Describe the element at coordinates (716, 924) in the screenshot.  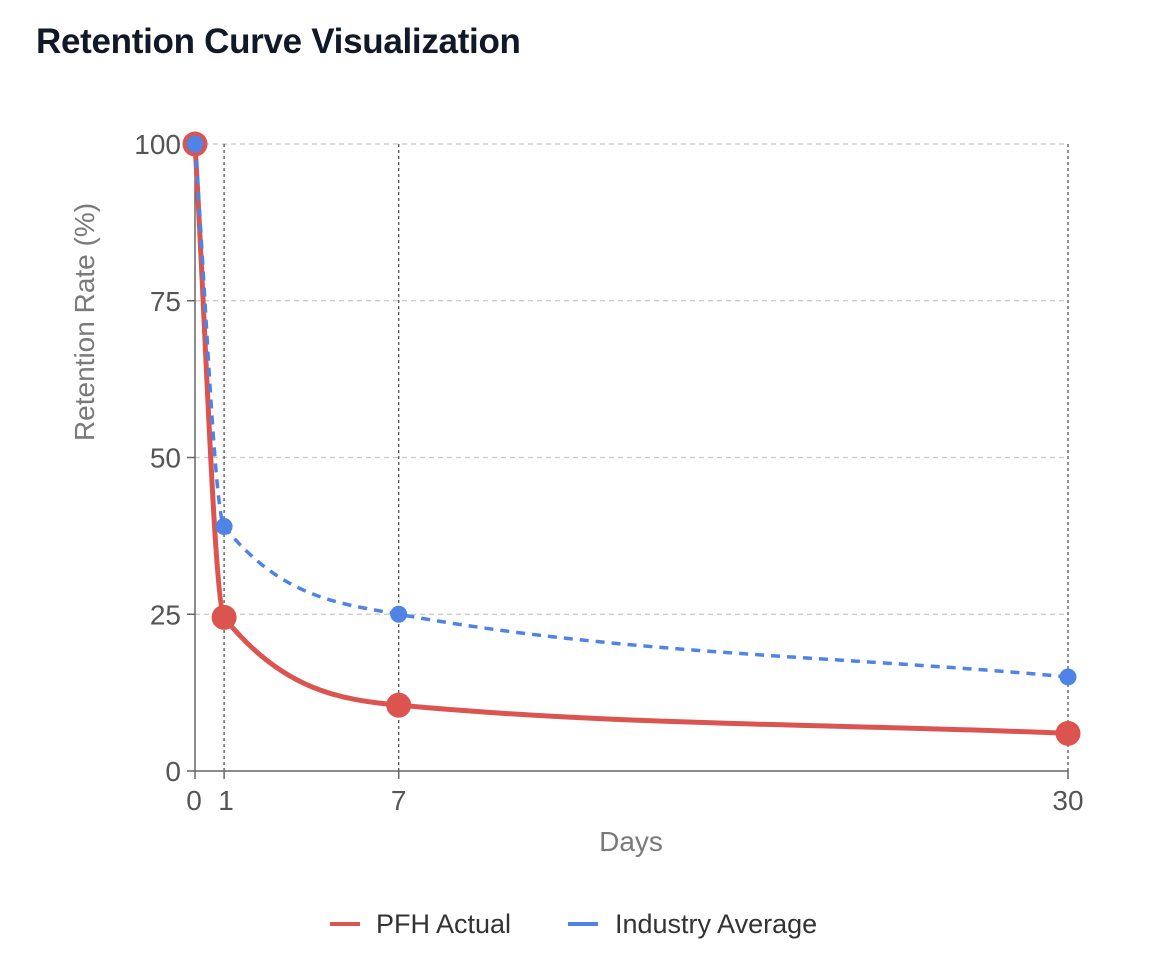
I see `legend-label-industry-average: Industry Average` at that location.